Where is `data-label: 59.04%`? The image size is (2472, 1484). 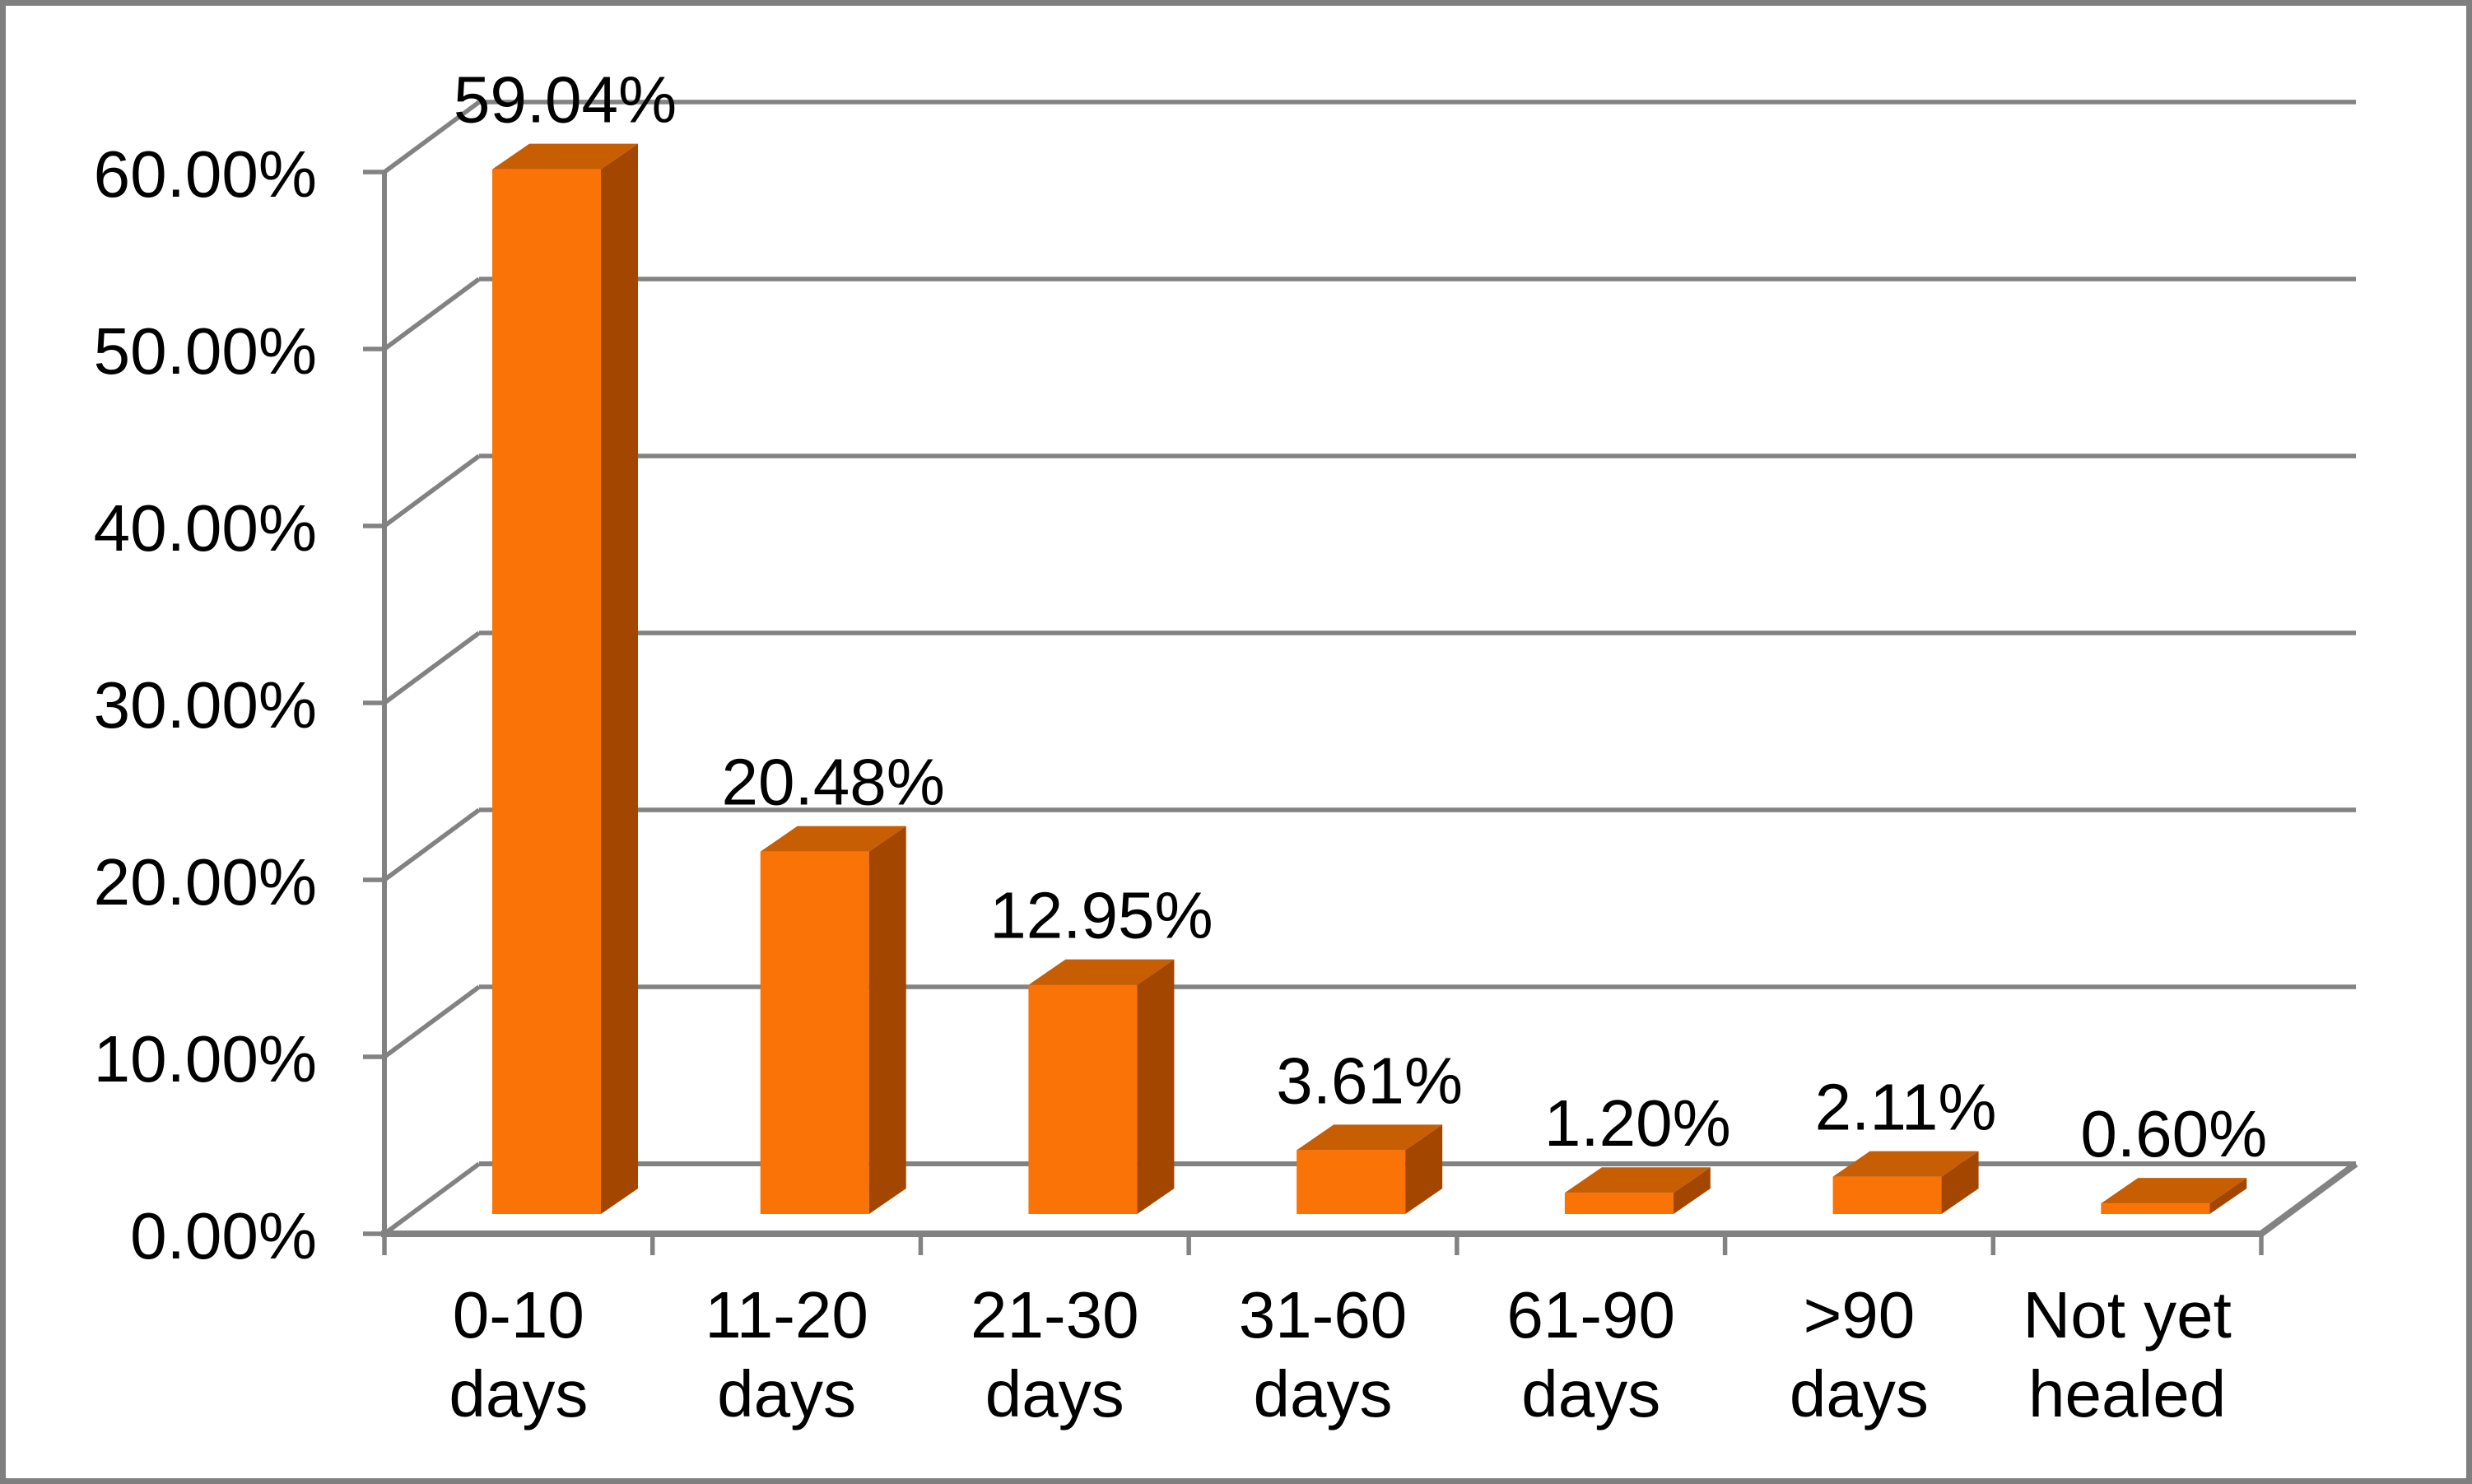
data-label: 59.04% is located at coordinates (565, 100).